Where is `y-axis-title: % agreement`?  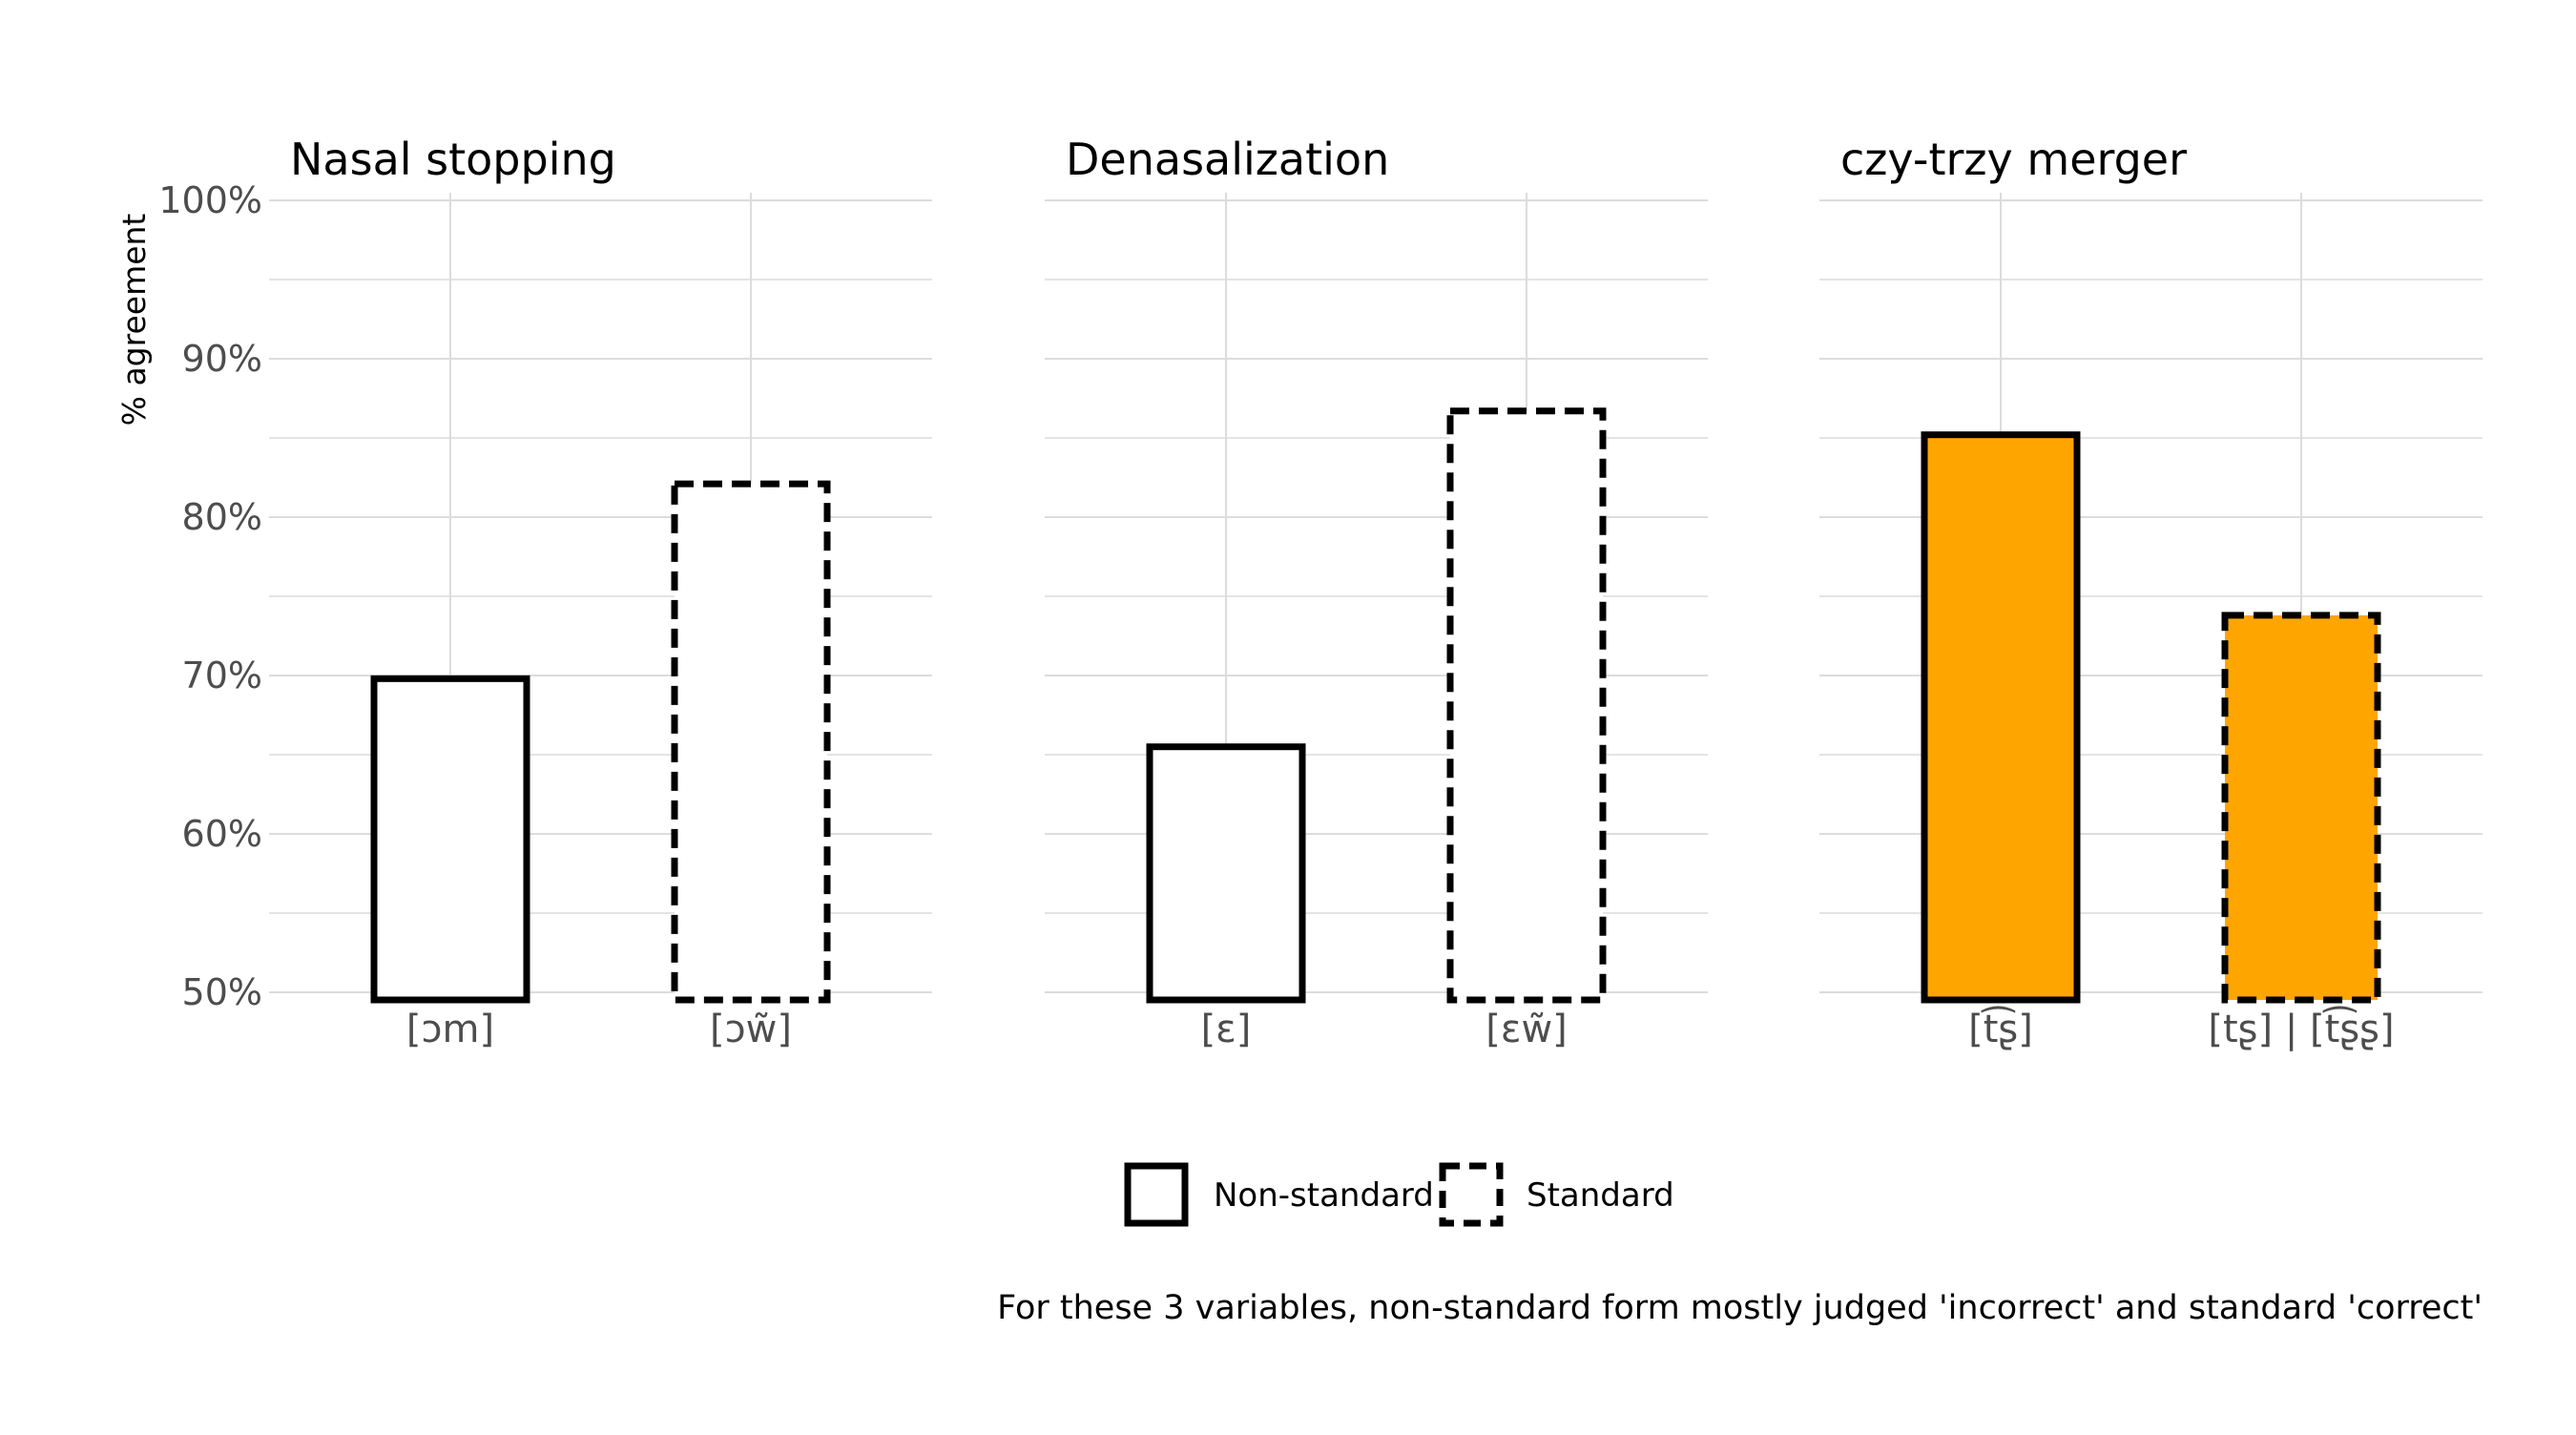 y-axis-title: % agreement is located at coordinates (134, 320).